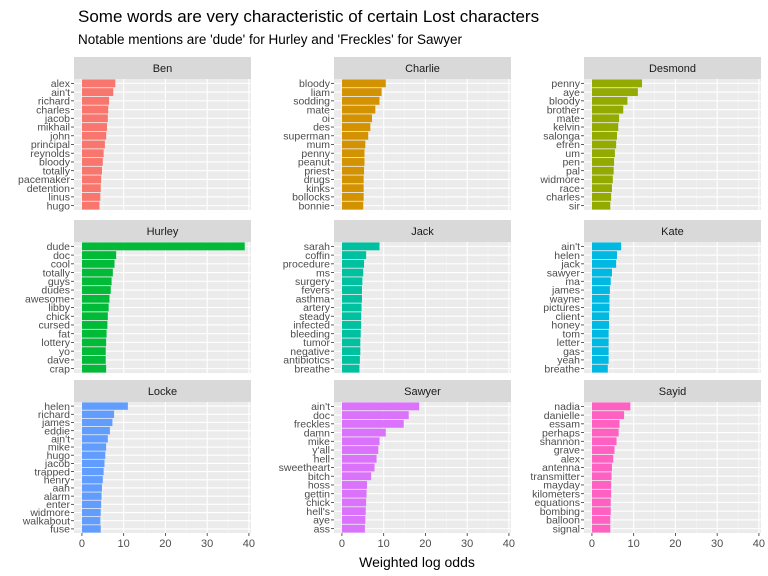  Describe the element at coordinates (570, 247) in the screenshot. I see `y-tick-label: ain't` at that location.